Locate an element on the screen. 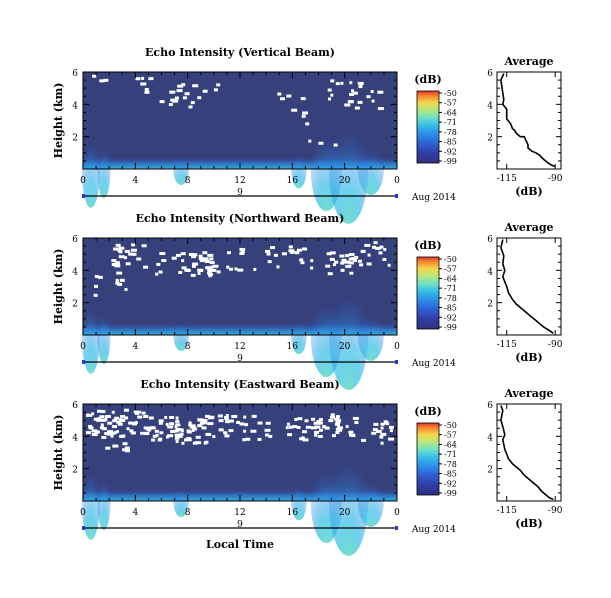 The image size is (611, 598). y-tick-label: 6 is located at coordinates (75, 240).